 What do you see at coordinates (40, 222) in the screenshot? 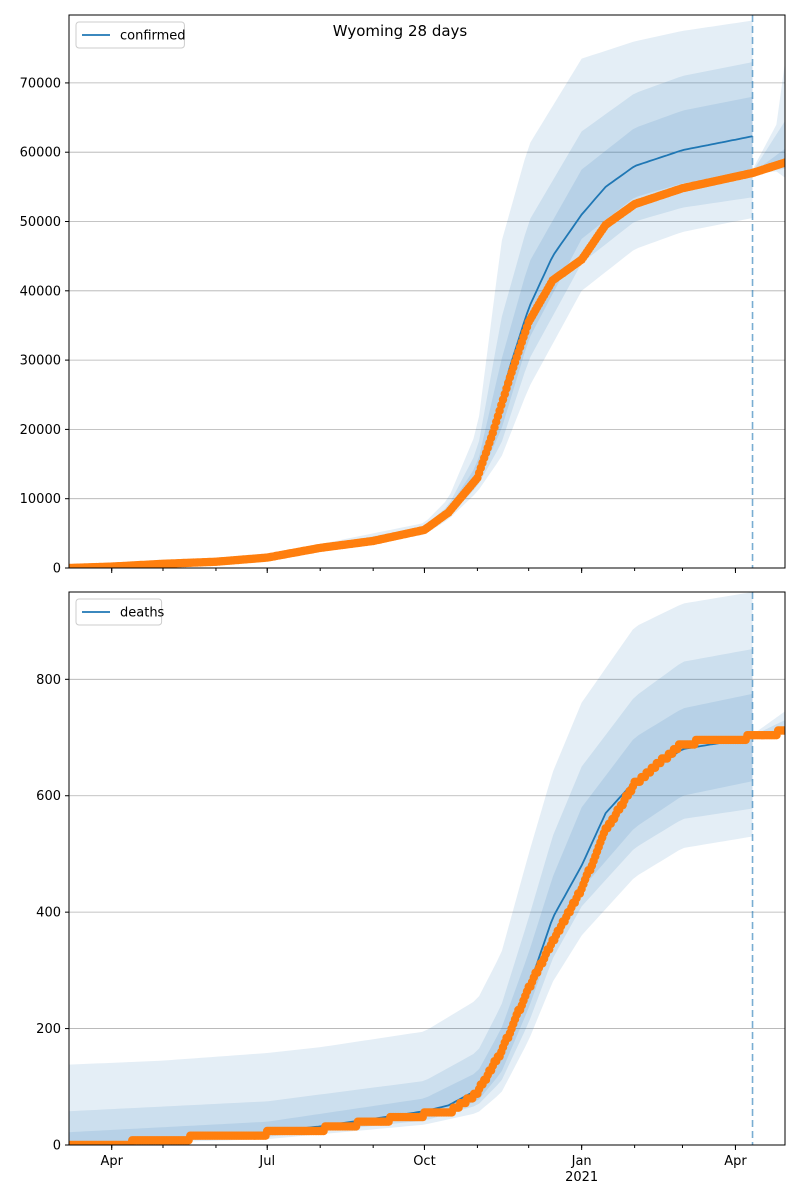
I see `y-tick-label: 50000` at bounding box center [40, 222].